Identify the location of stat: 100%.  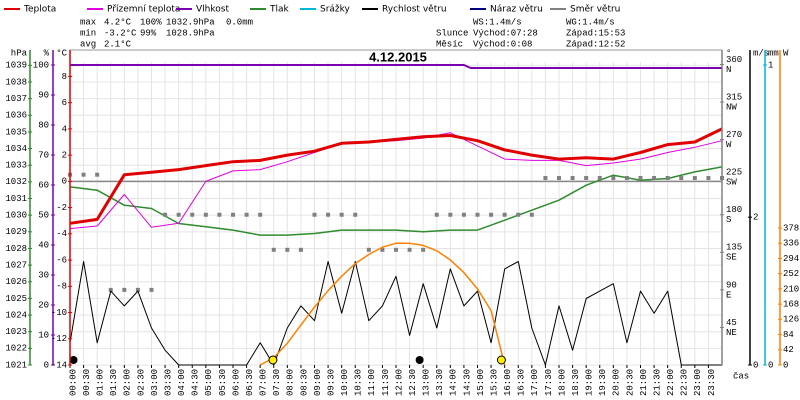
(151, 22).